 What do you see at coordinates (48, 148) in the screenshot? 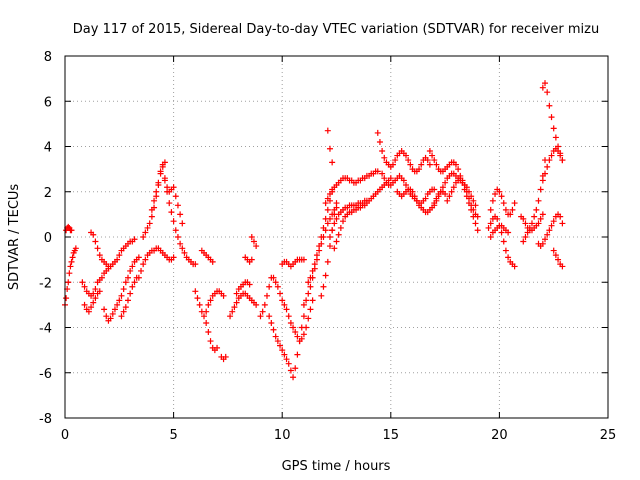
I see `y-tick-label: 4` at bounding box center [48, 148].